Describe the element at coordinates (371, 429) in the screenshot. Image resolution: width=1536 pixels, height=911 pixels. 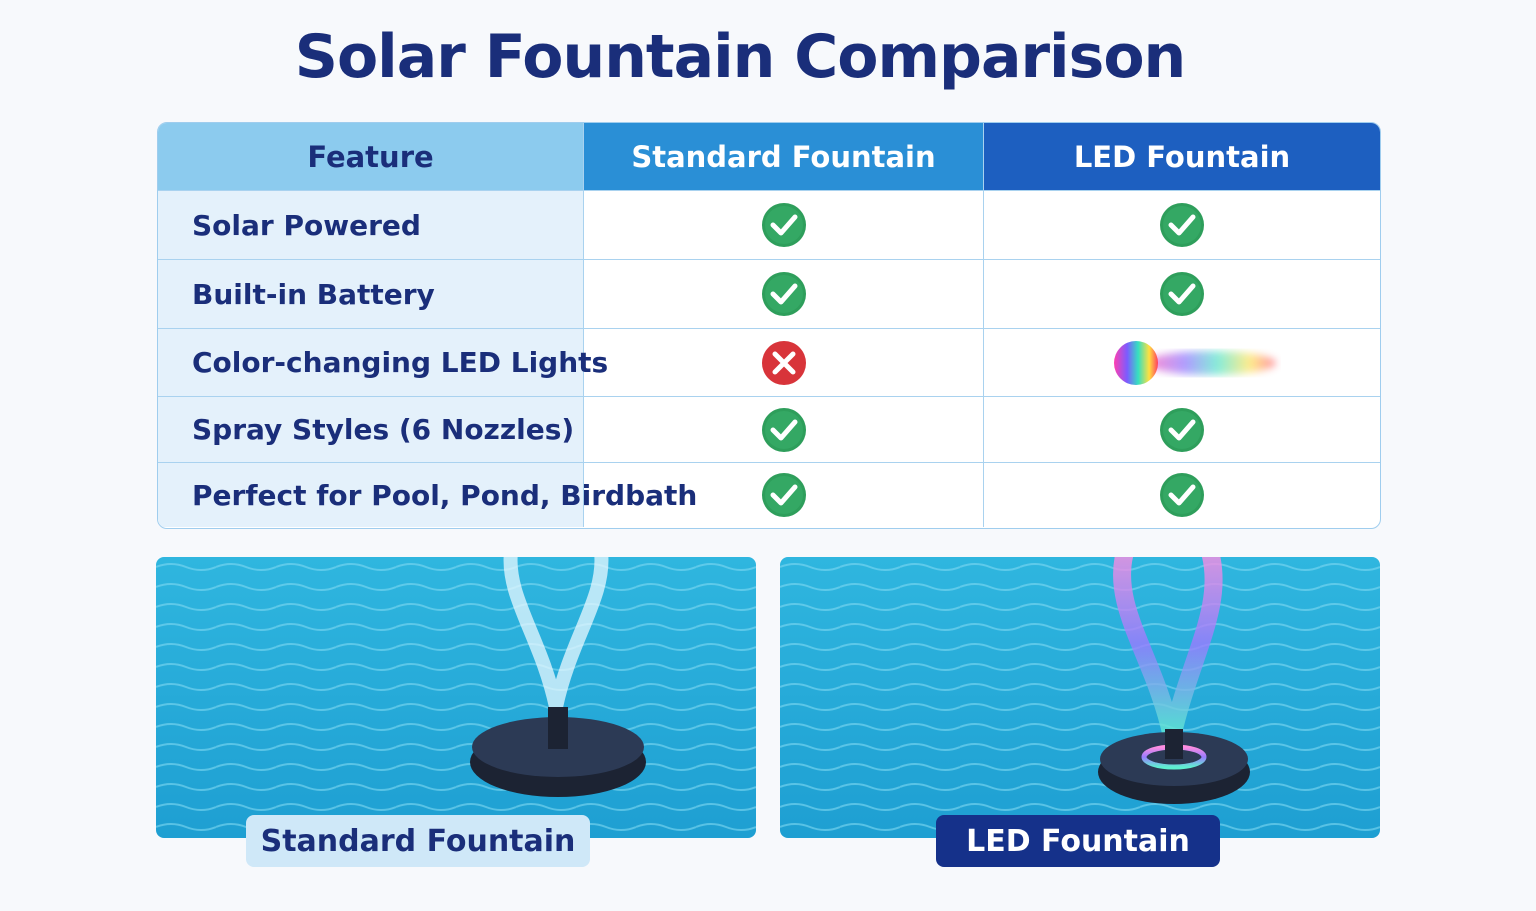
I see `feature-name: Spray Styles (6 Nozzles)` at that location.